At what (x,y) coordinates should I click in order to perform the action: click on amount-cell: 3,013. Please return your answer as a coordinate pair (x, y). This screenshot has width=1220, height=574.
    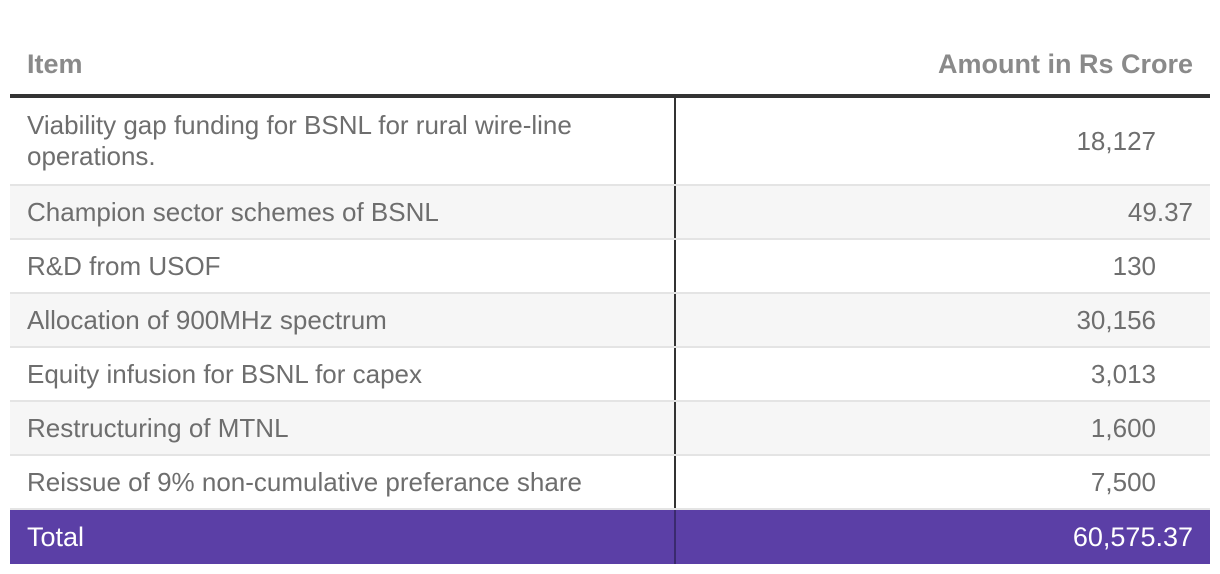
    Looking at the image, I should click on (1123, 373).